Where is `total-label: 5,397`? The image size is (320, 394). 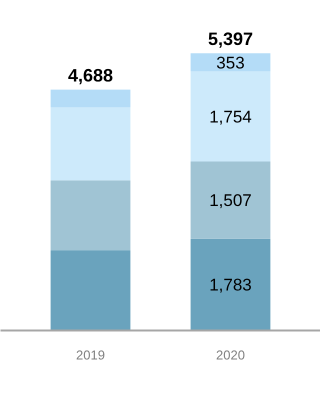
total-label: 5,397 is located at coordinates (231, 39).